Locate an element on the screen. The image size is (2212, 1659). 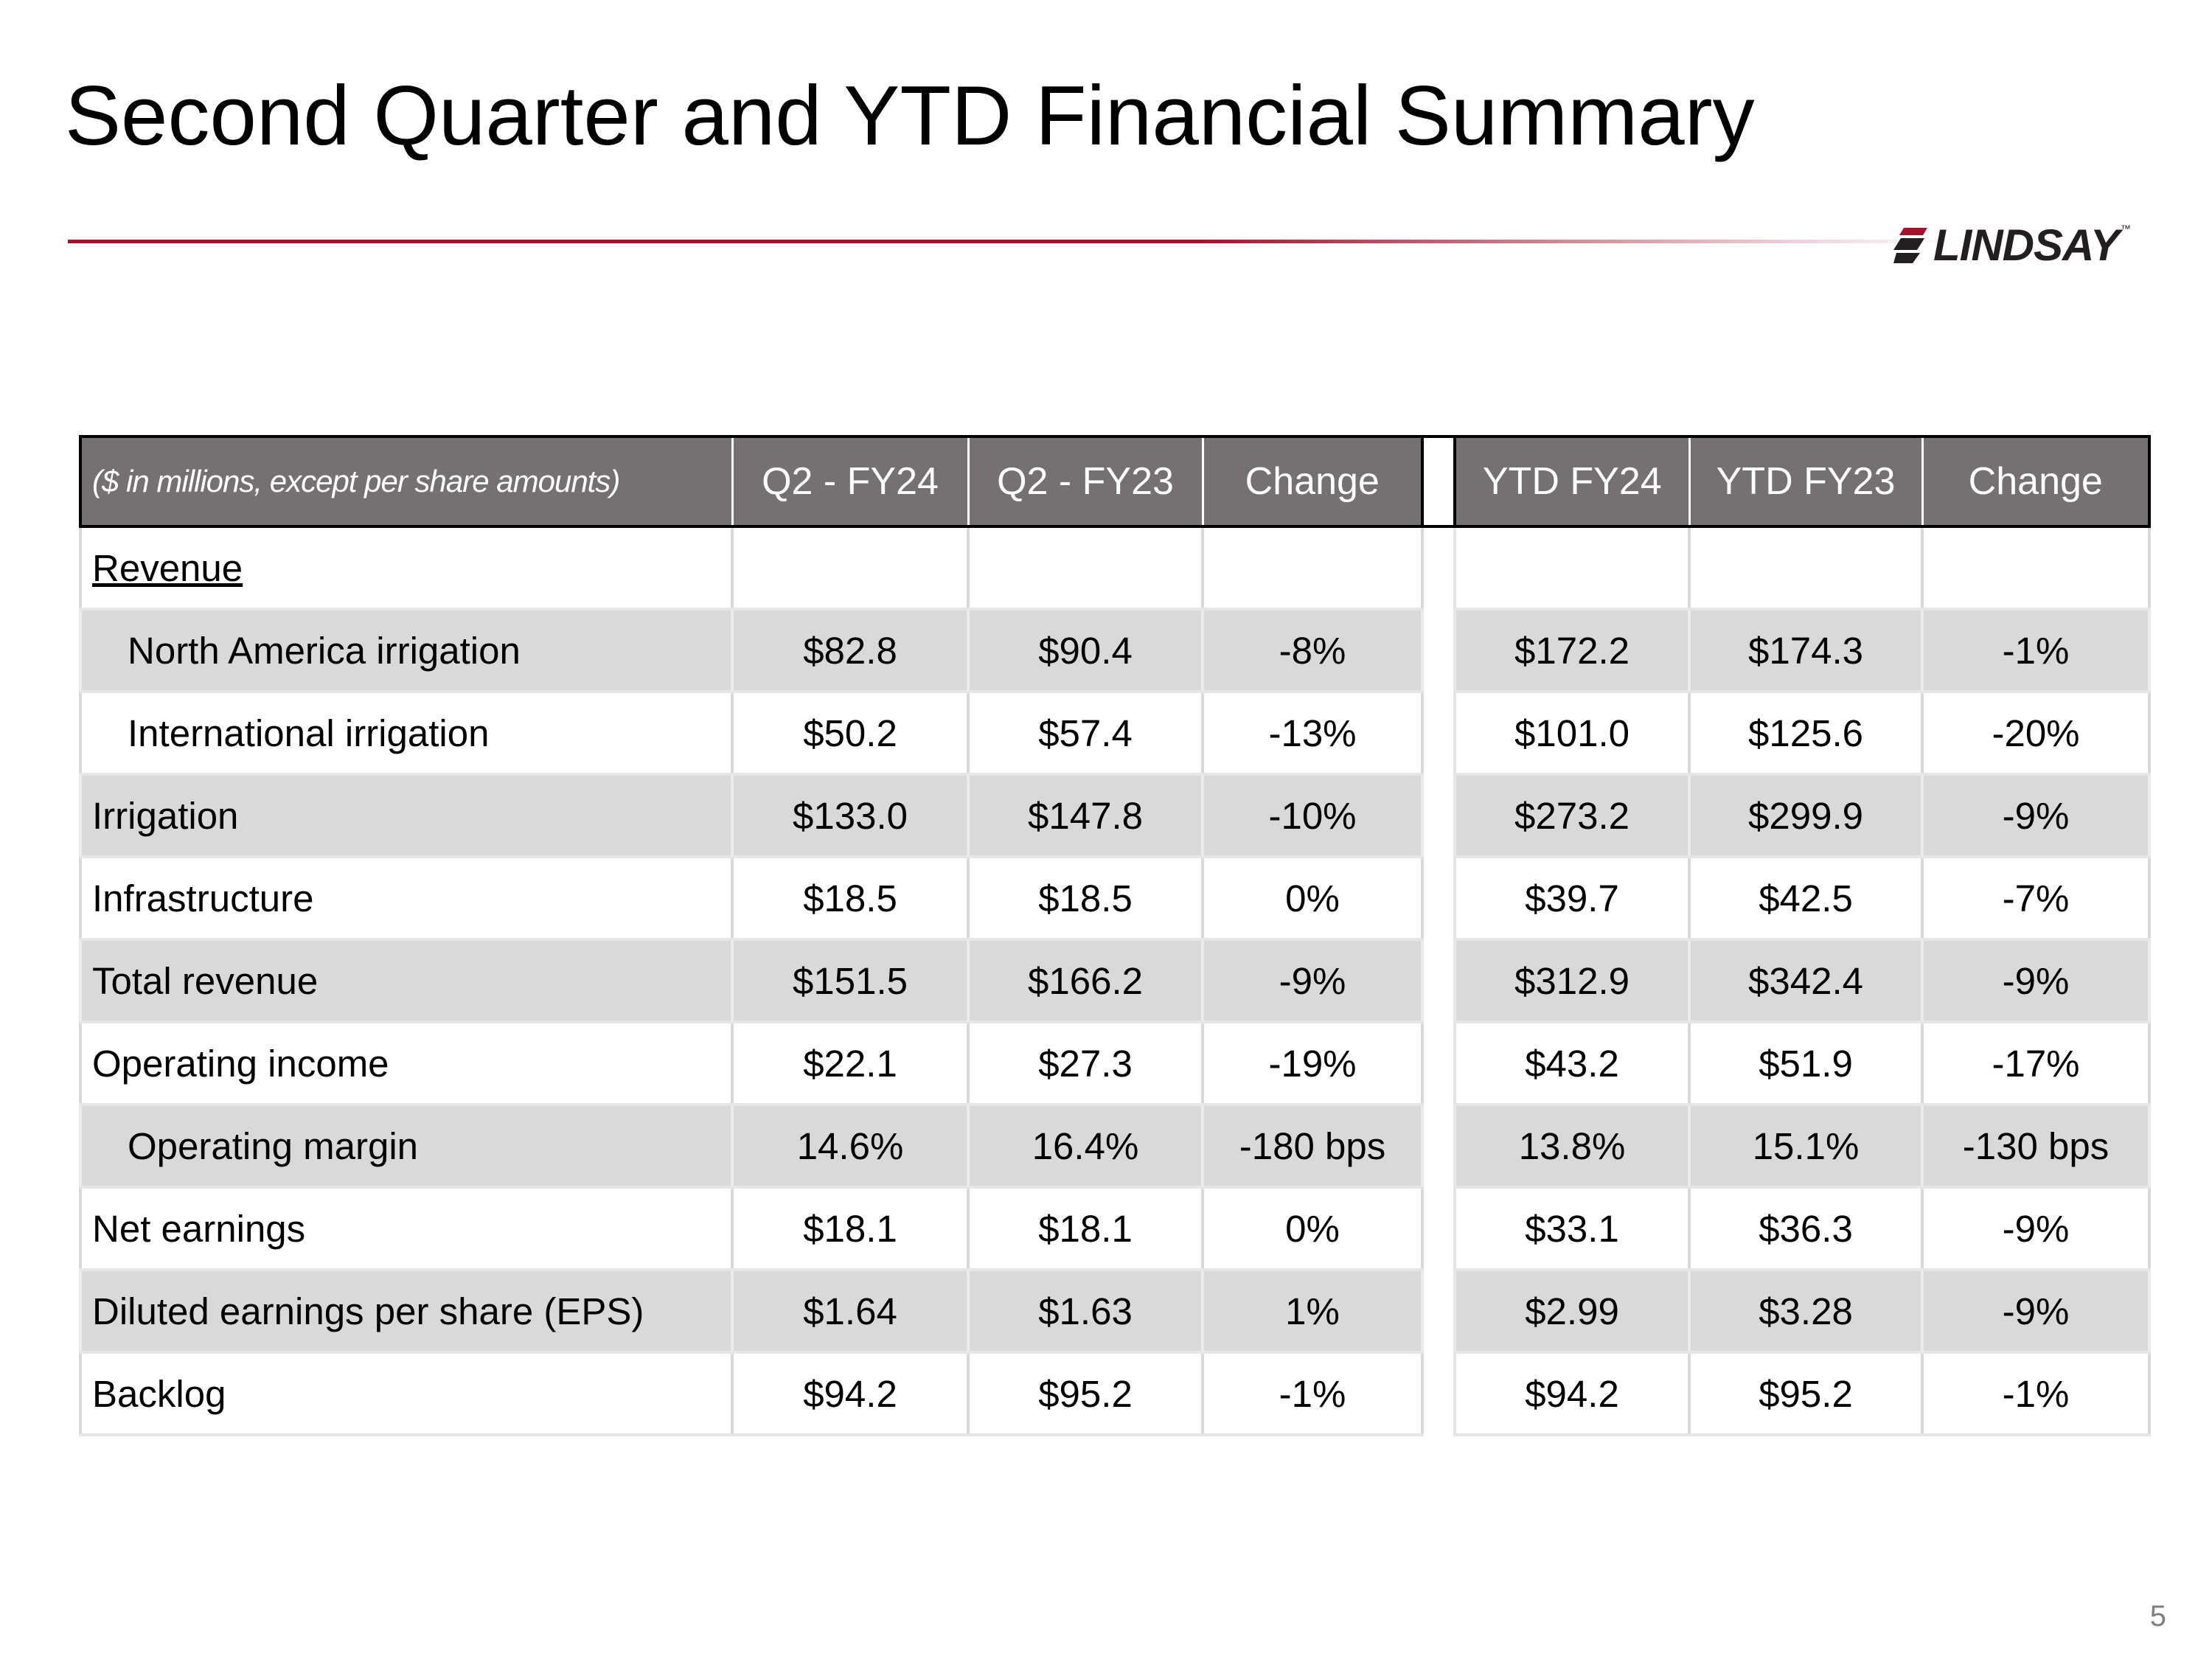
table-cell: -10% is located at coordinates (1312, 815).